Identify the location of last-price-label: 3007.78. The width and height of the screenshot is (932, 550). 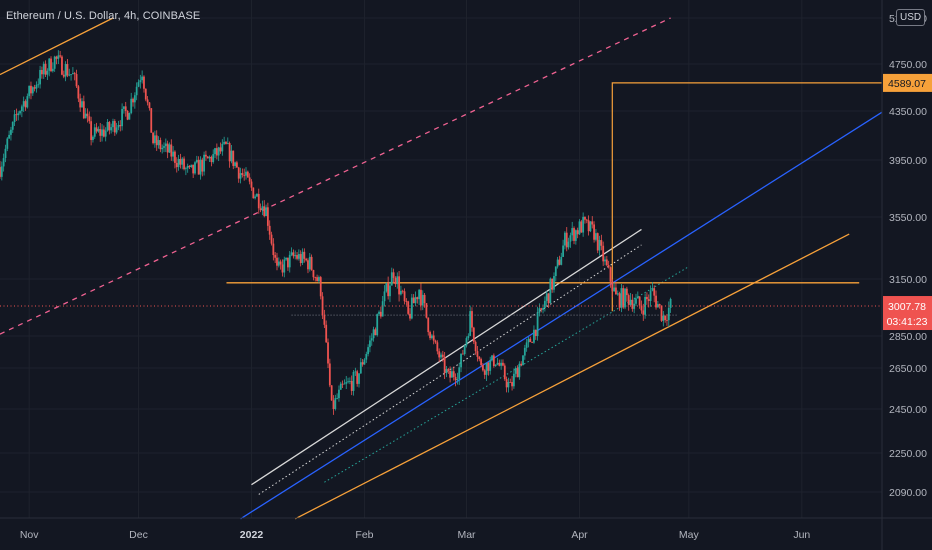
(907, 307).